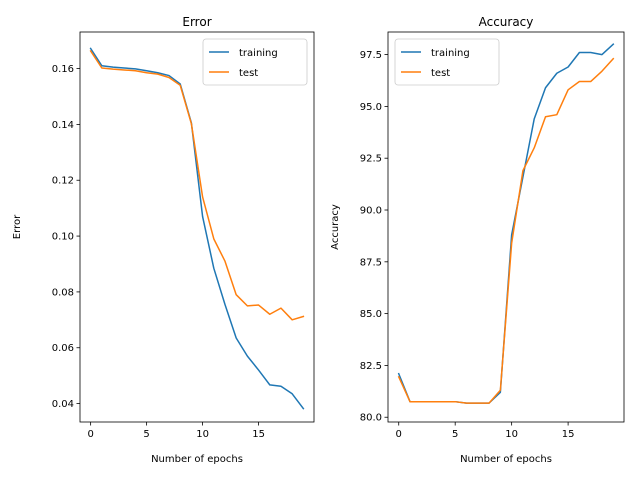  Describe the element at coordinates (63, 125) in the screenshot. I see `y-tick-label: 0.14` at that location.